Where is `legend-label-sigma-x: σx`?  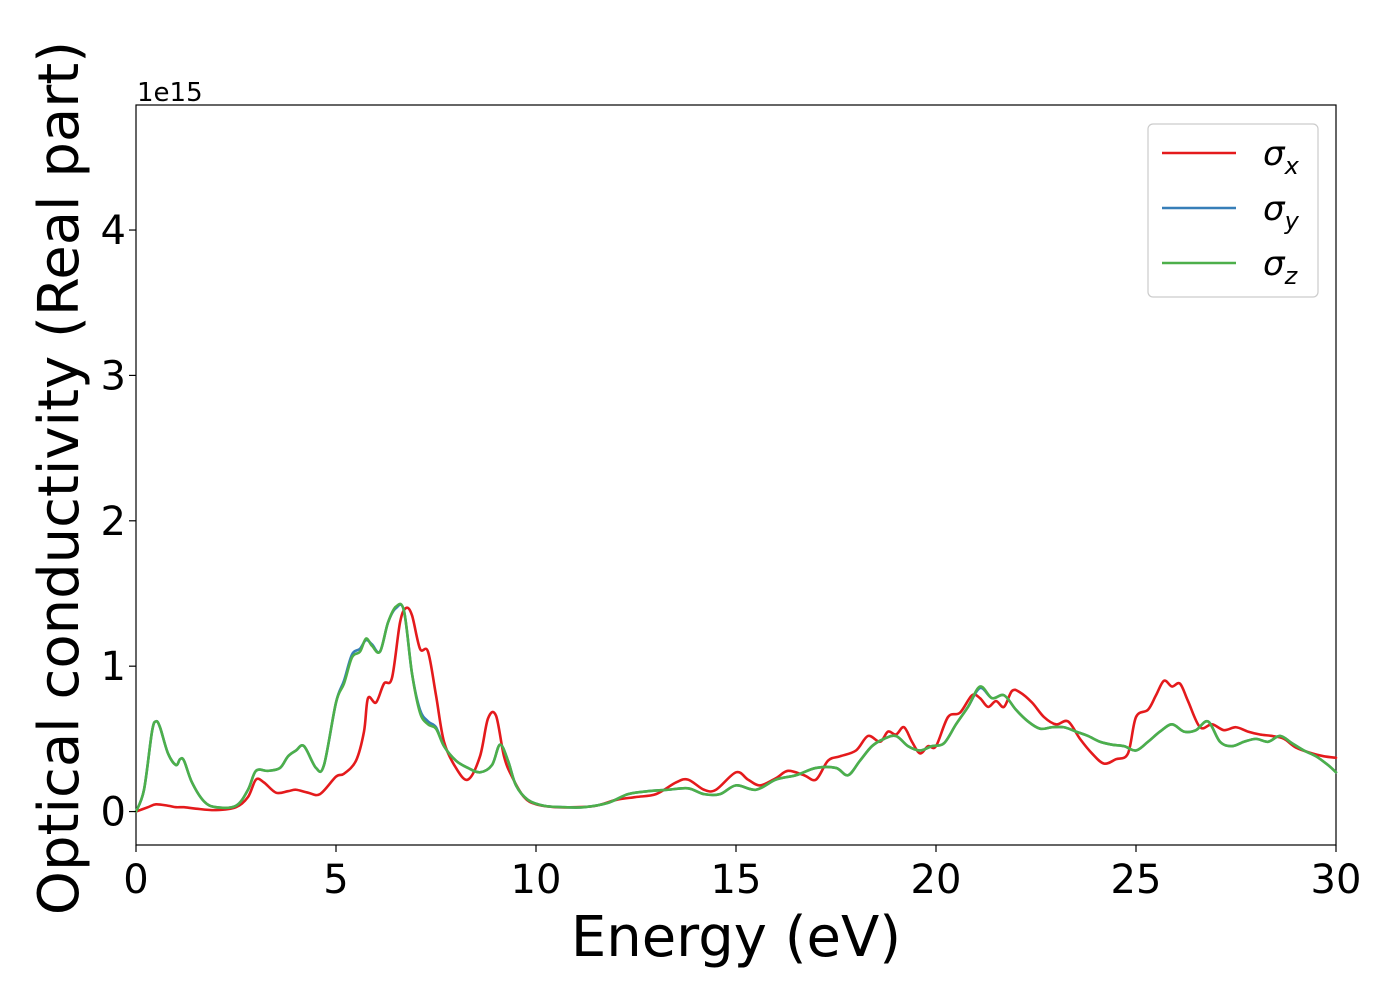 legend-label-sigma-x: σx is located at coordinates (1281, 157).